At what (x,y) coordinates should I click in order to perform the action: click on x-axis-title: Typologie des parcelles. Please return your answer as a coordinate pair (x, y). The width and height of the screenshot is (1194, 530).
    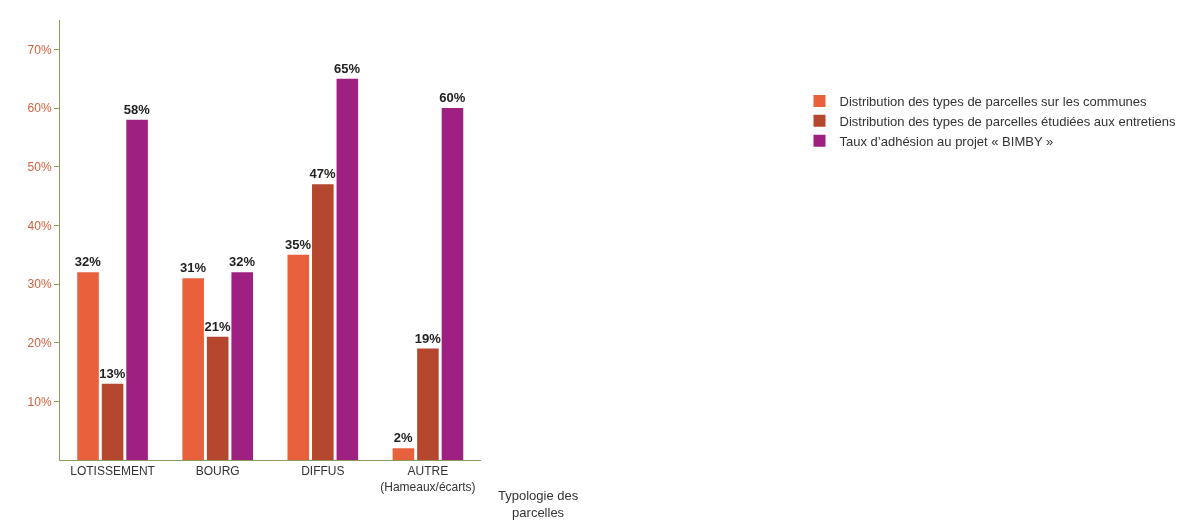
    Looking at the image, I should click on (538, 504).